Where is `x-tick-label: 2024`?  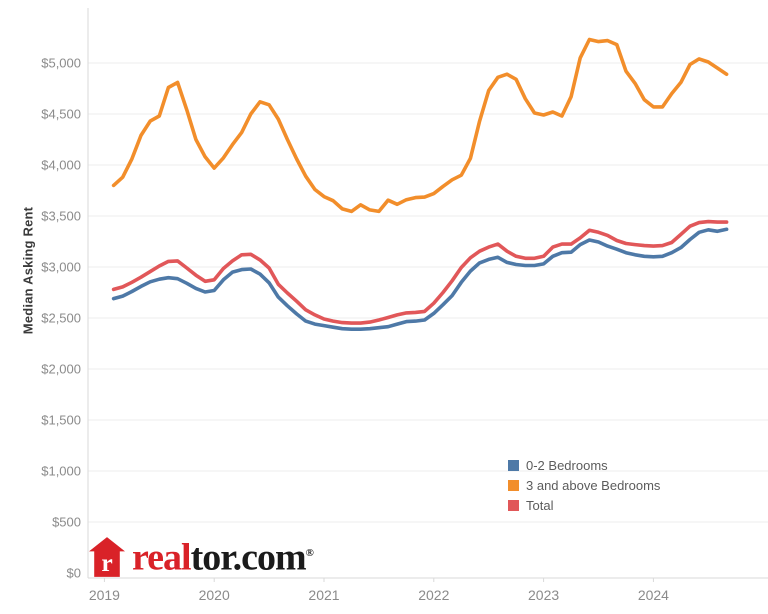
x-tick-label: 2024 is located at coordinates (653, 595).